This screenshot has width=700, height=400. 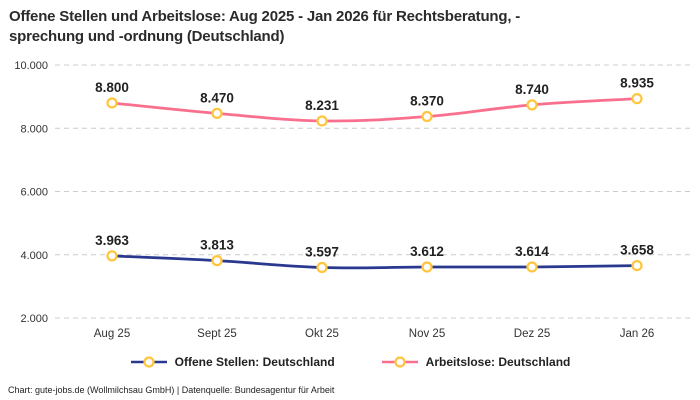 I want to click on x-axis-tick-label: Nov 25, so click(x=427, y=334).